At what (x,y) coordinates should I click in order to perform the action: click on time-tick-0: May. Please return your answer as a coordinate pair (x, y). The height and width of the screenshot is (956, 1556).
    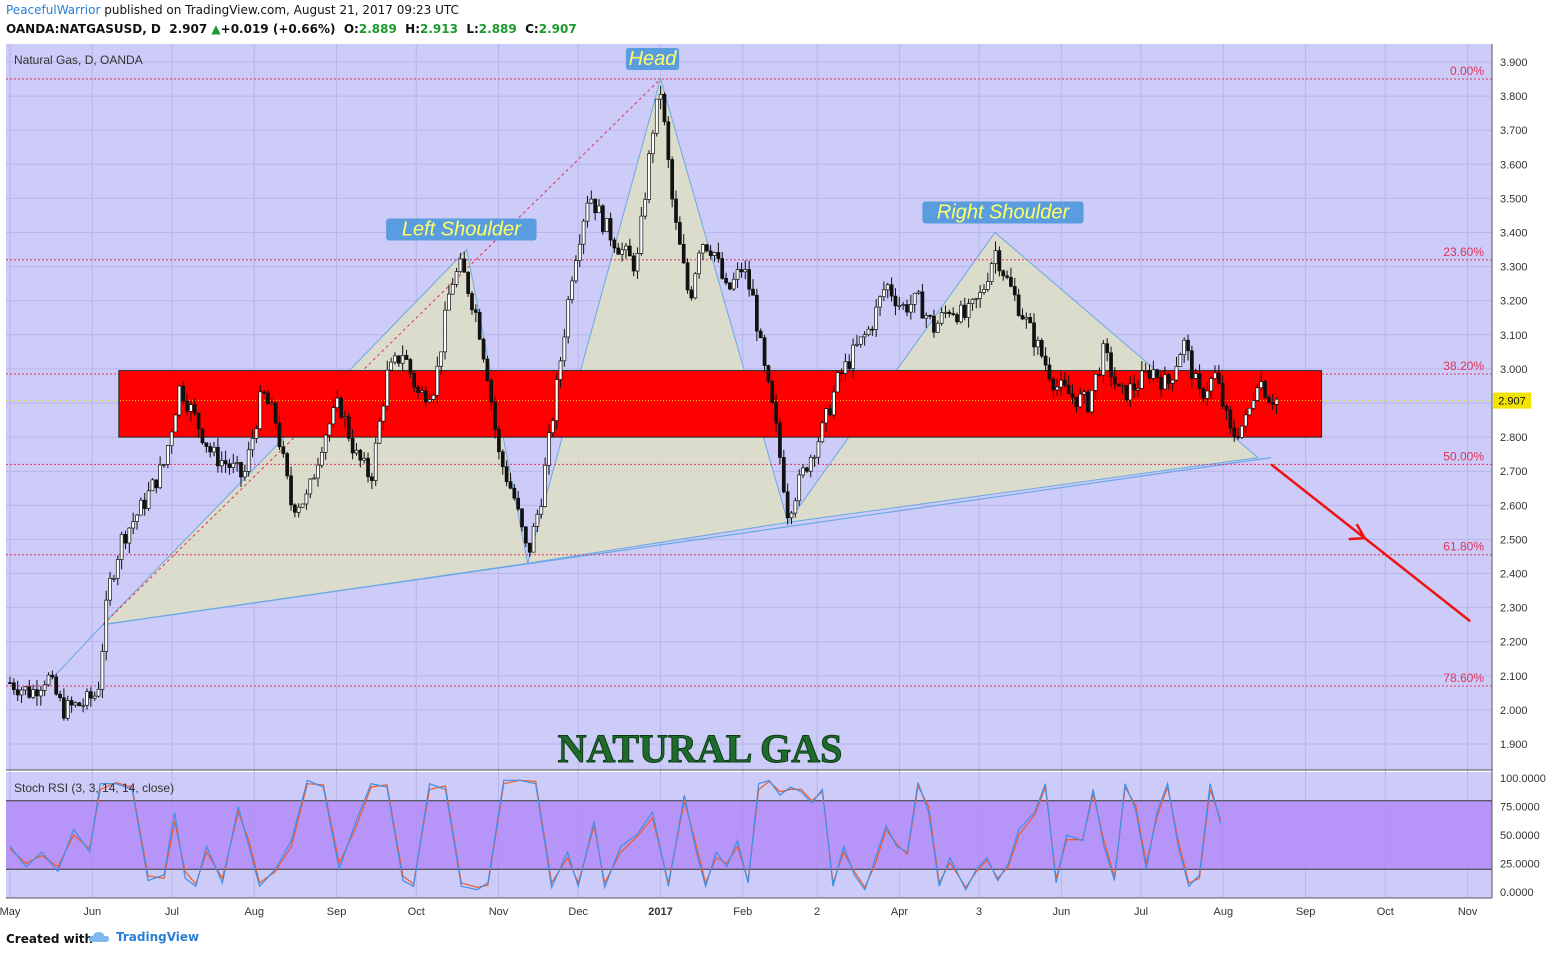
    Looking at the image, I should click on (10, 912).